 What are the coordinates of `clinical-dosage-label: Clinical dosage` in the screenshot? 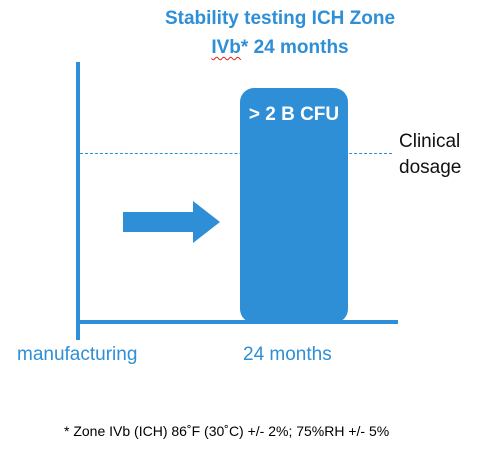 It's located at (430, 155).